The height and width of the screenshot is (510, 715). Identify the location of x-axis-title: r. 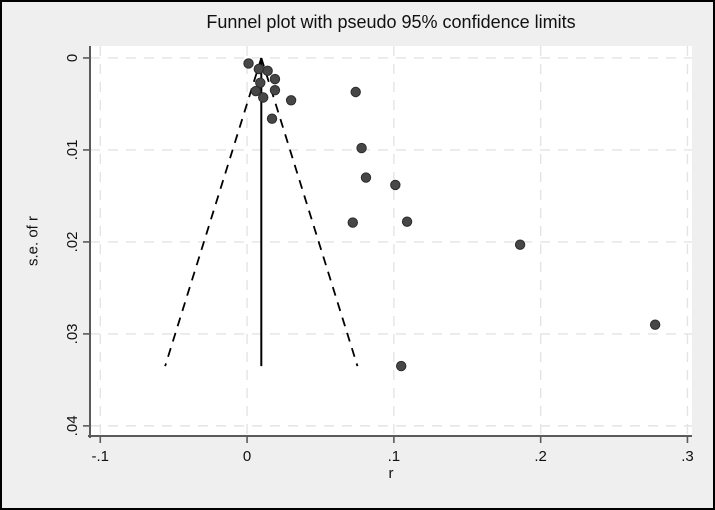
(391, 473).